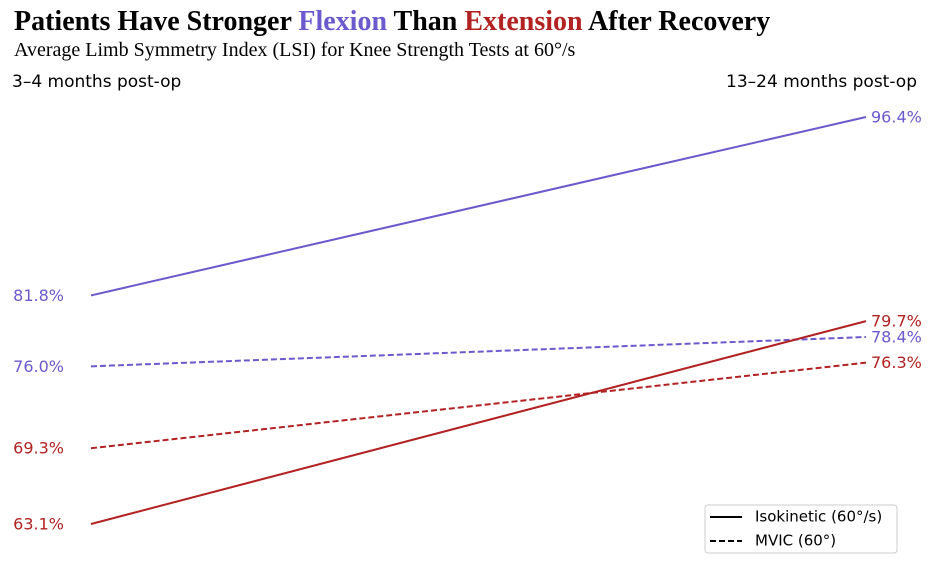 The height and width of the screenshot is (572, 935). What do you see at coordinates (478, 405) in the screenshot?
I see `series-line-extension-mvic` at bounding box center [478, 405].